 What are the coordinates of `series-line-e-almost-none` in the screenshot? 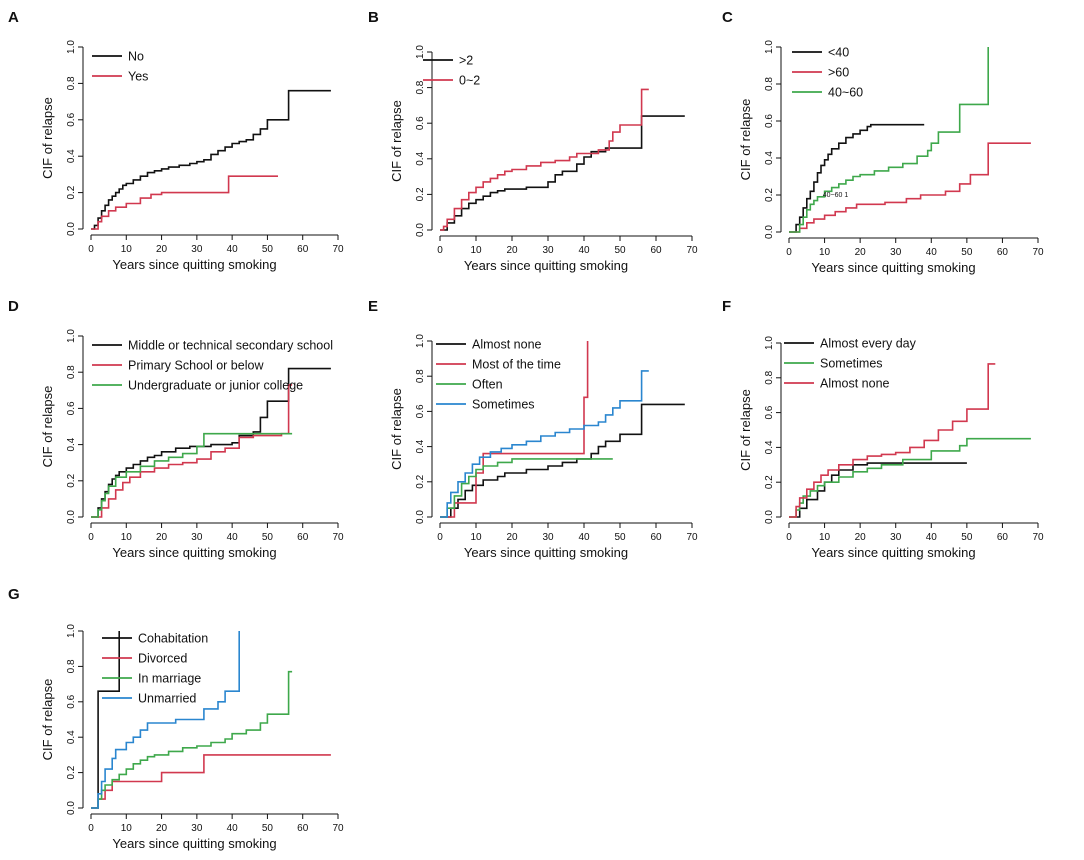 It's located at (562, 460).